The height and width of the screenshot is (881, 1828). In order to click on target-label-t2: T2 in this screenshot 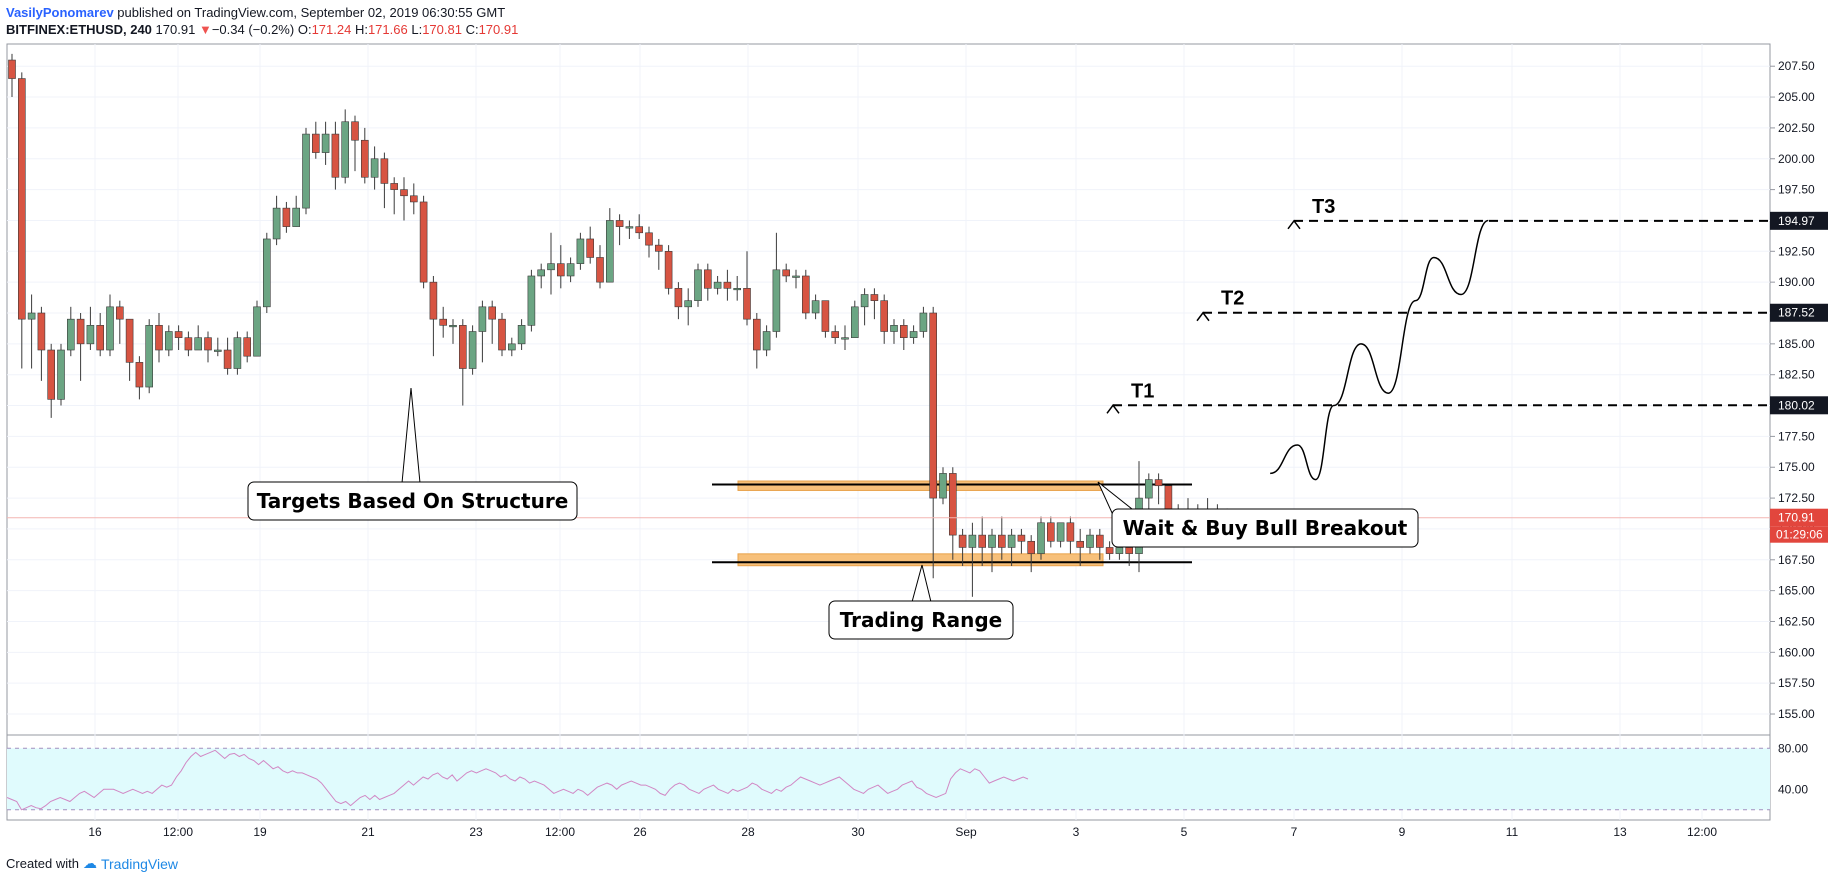, I will do `click(1232, 299)`.